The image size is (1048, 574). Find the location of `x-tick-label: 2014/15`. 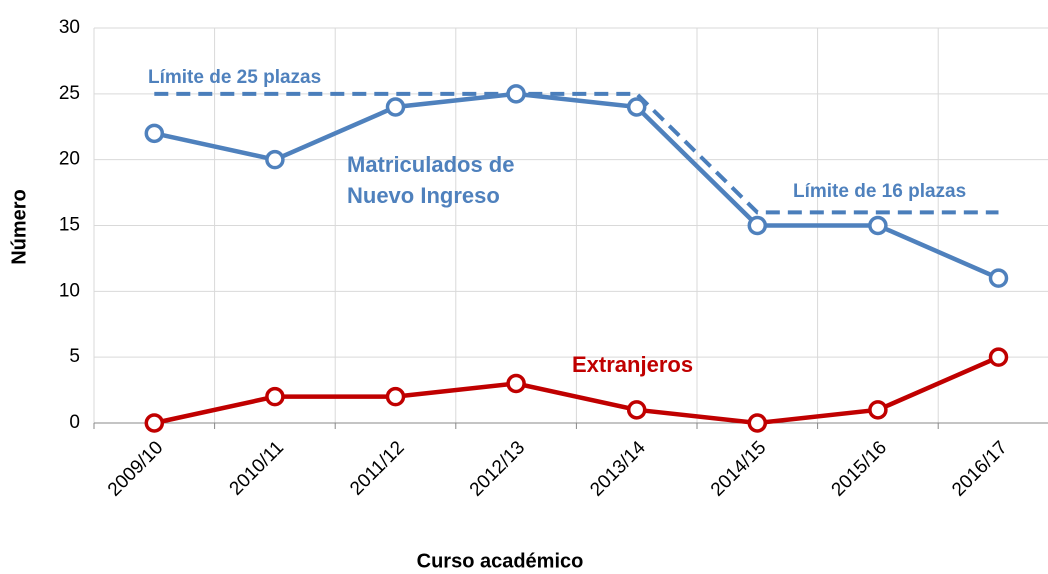

x-tick-label: 2014/15 is located at coordinates (738, 468).